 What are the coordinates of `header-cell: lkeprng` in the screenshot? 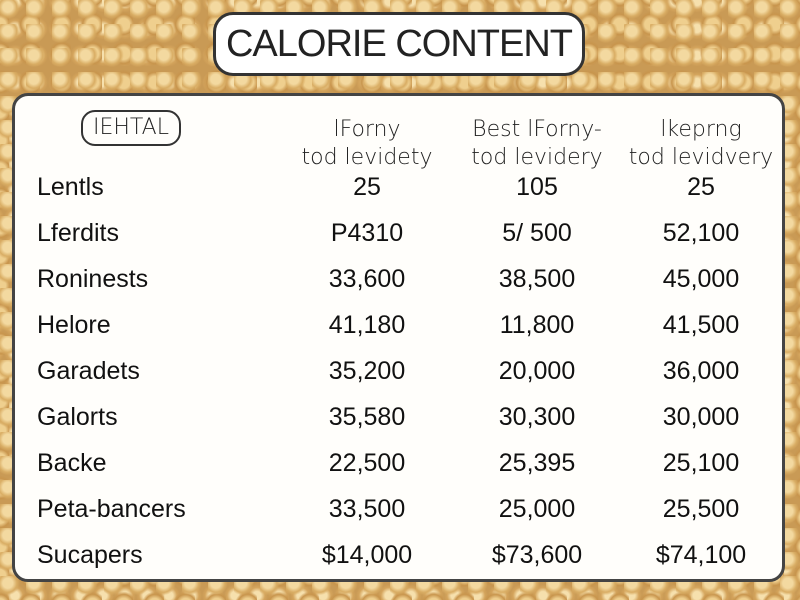 It's located at (701, 129).